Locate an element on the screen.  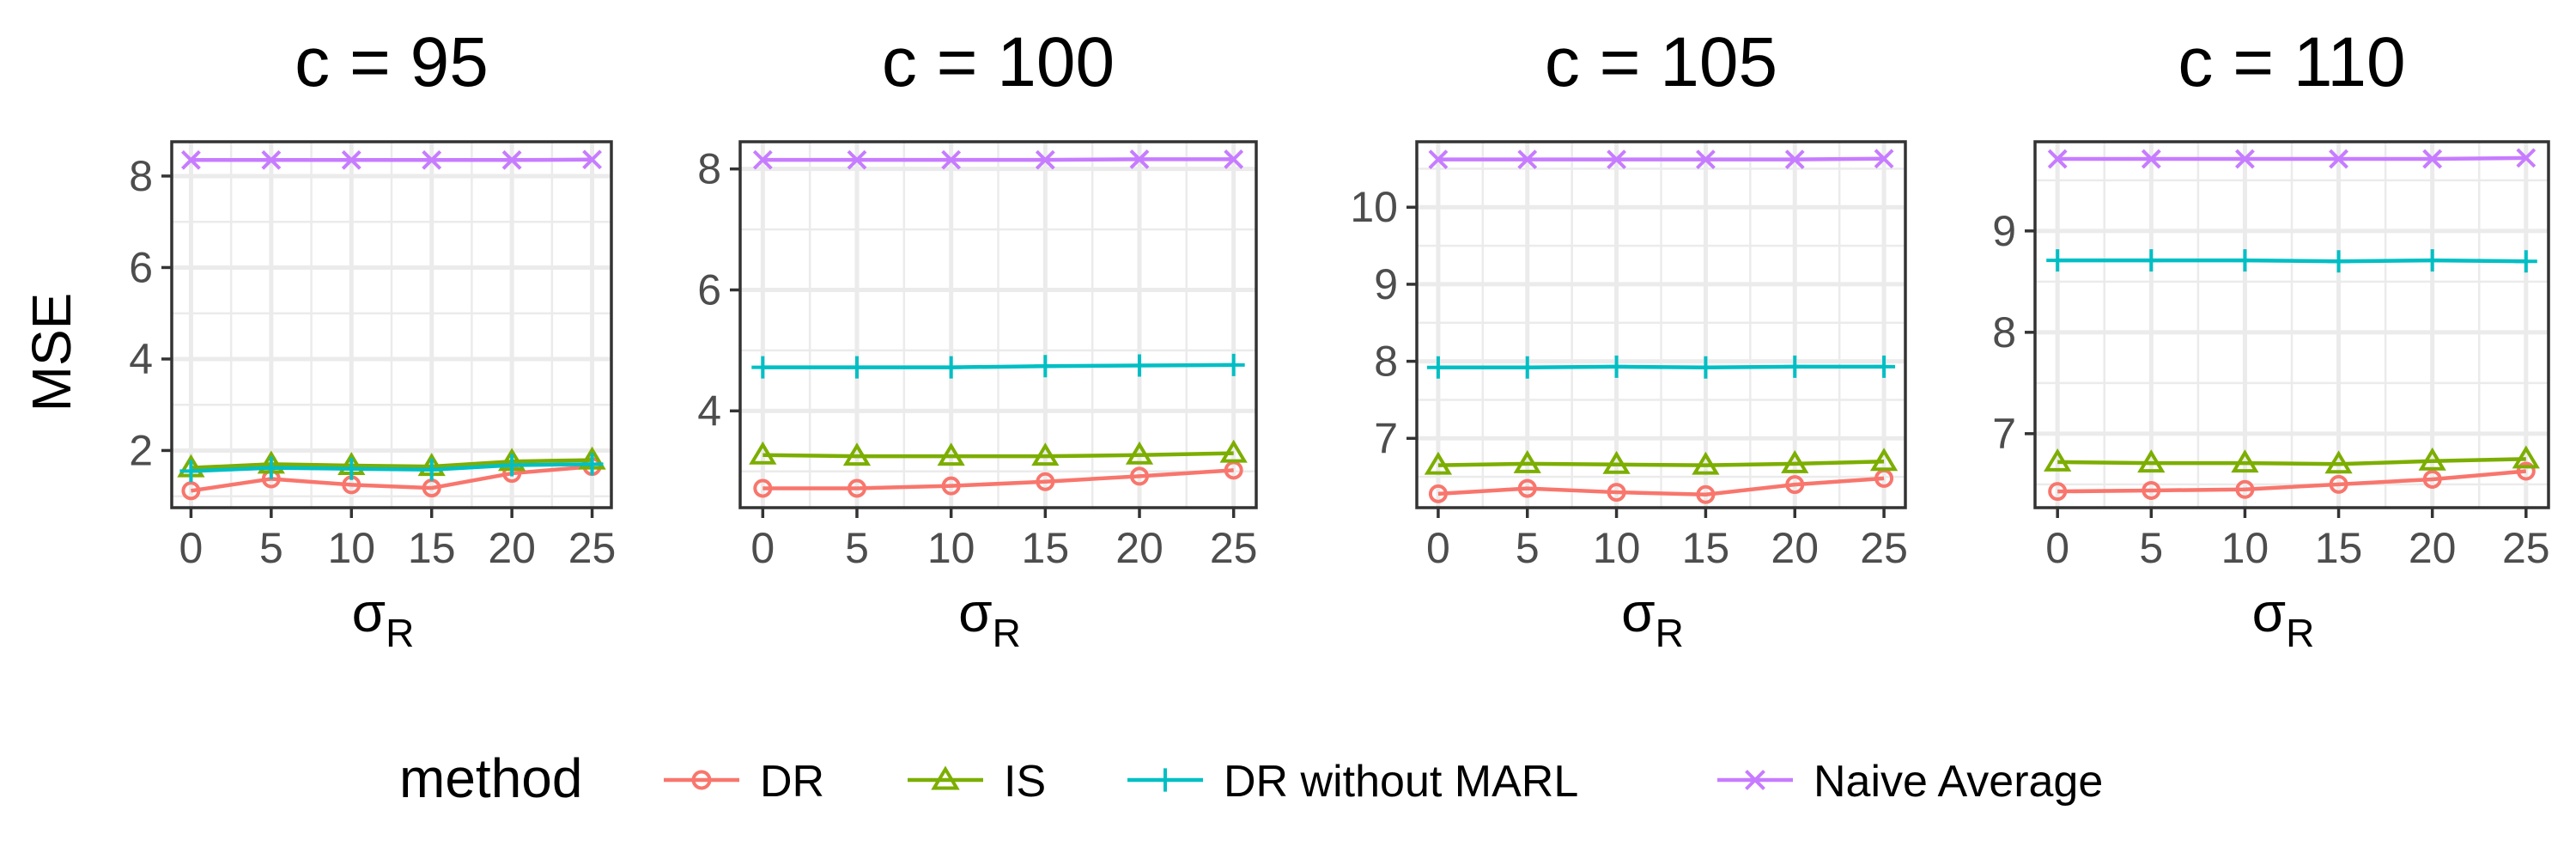
series-line-naive-average is located at coordinates (998, 160).